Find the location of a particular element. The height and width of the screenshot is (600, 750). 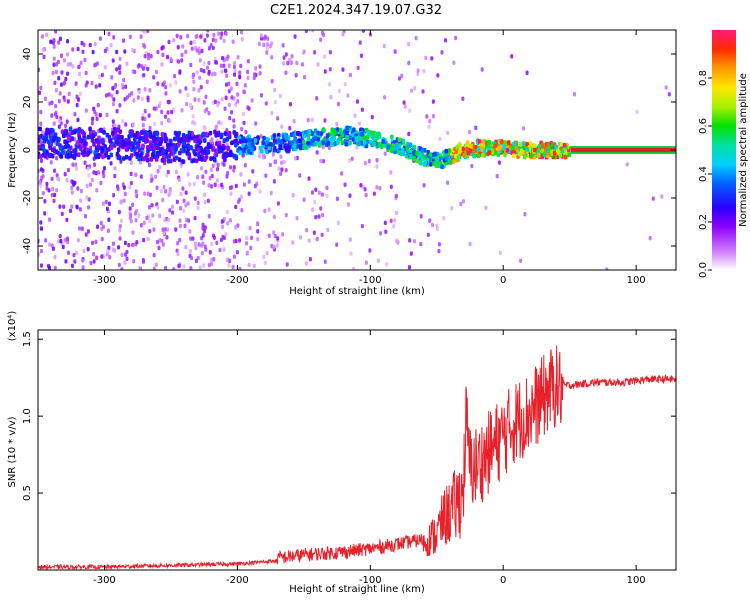

x-tick-label: -200 is located at coordinates (237, 580).